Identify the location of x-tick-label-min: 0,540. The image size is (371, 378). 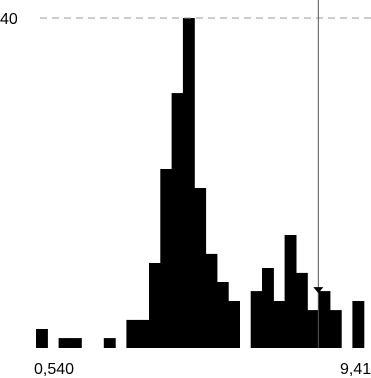
(54, 369).